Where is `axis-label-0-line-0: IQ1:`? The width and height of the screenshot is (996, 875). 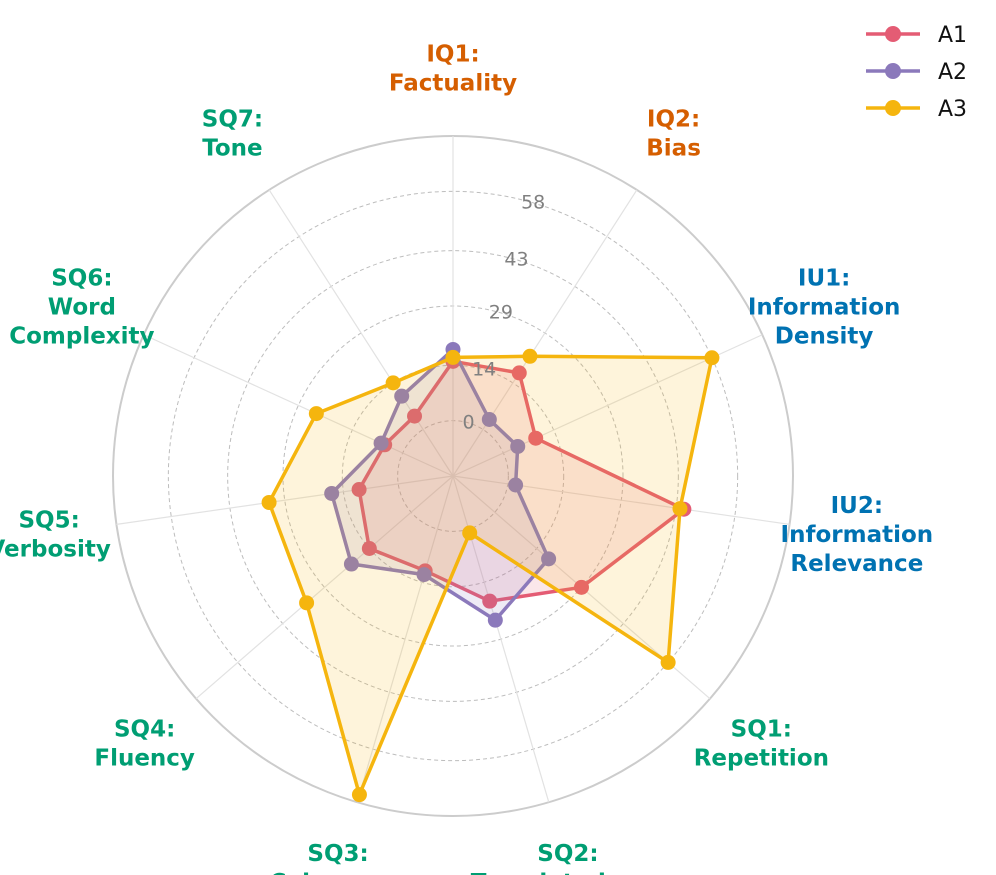 axis-label-0-line-0: IQ1: is located at coordinates (452, 55).